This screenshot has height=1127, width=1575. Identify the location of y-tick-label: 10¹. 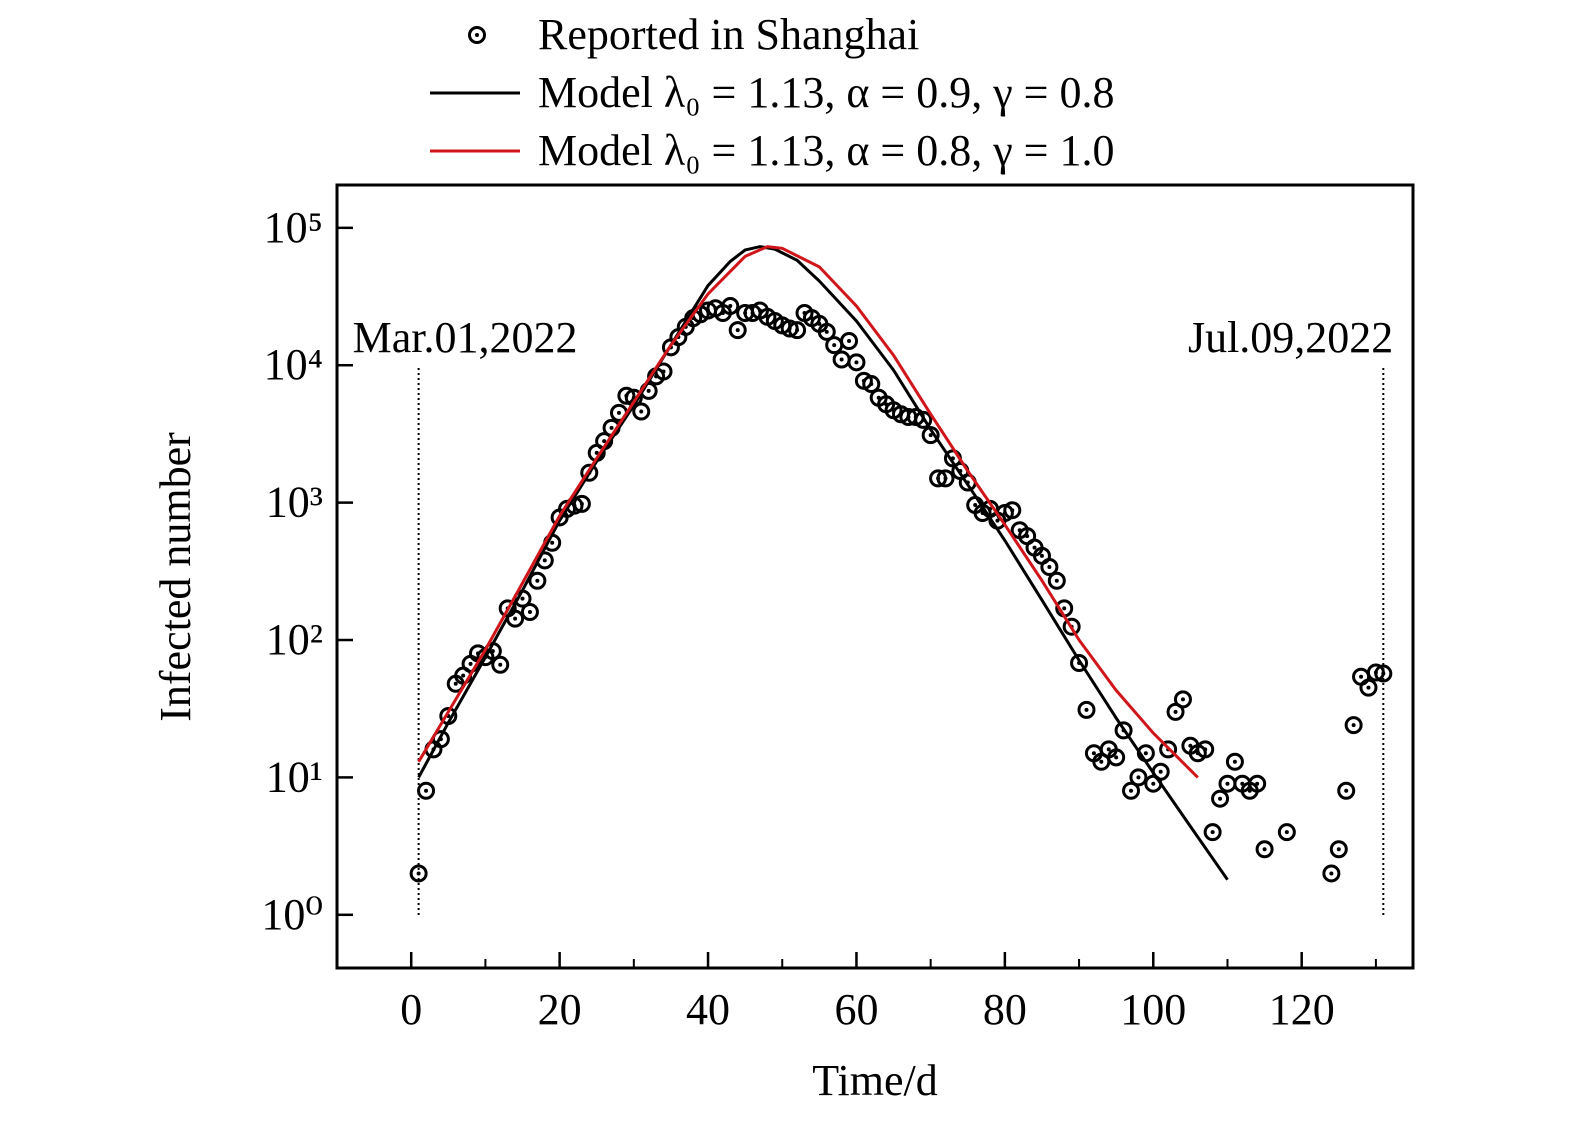
(294, 776).